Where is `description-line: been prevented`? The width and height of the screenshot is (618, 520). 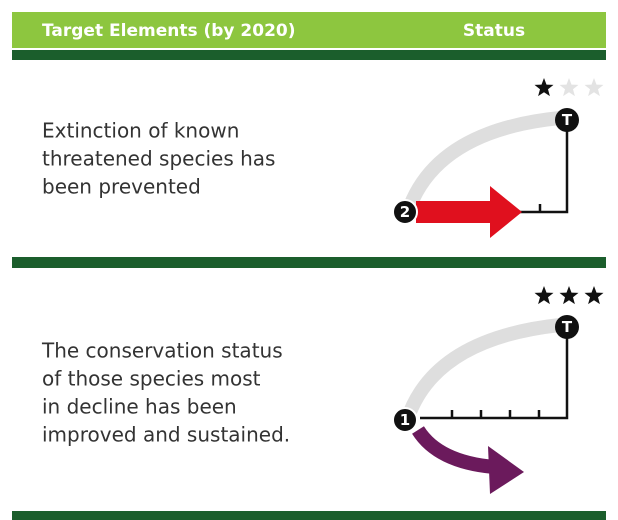
description-line: been prevented is located at coordinates (121, 187).